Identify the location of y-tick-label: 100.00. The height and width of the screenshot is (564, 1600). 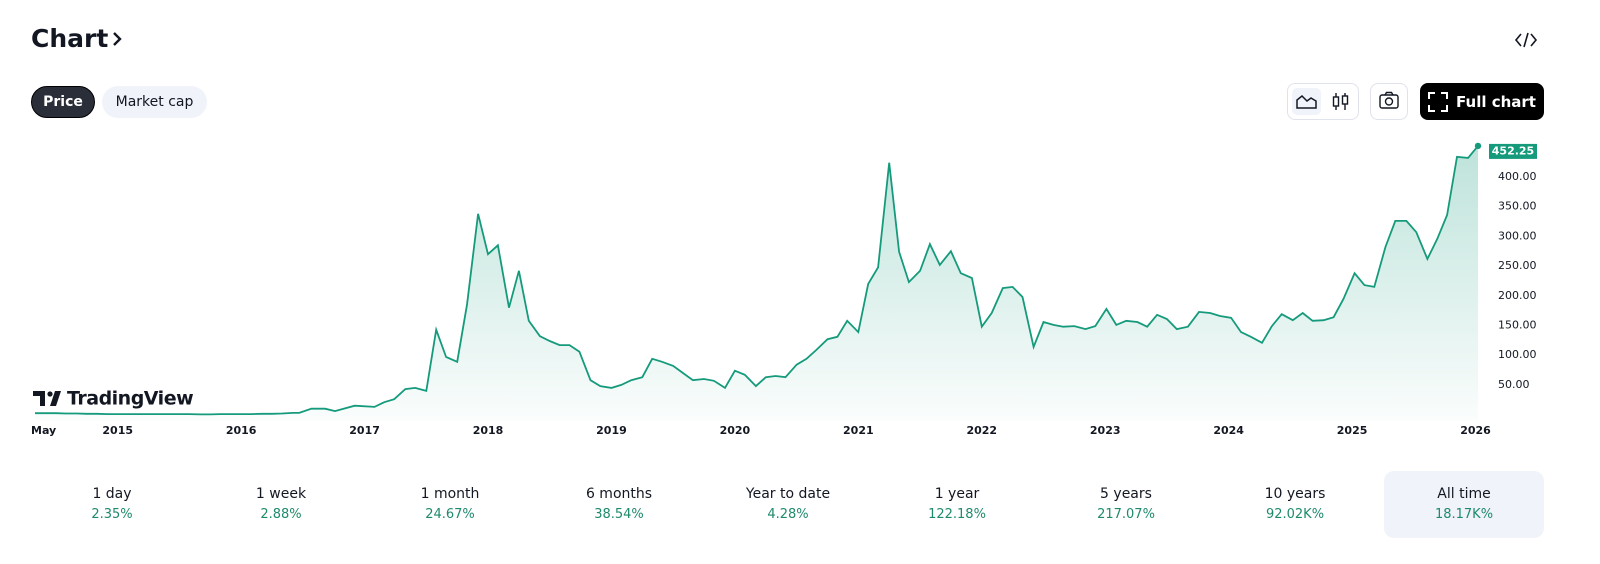
(1517, 354).